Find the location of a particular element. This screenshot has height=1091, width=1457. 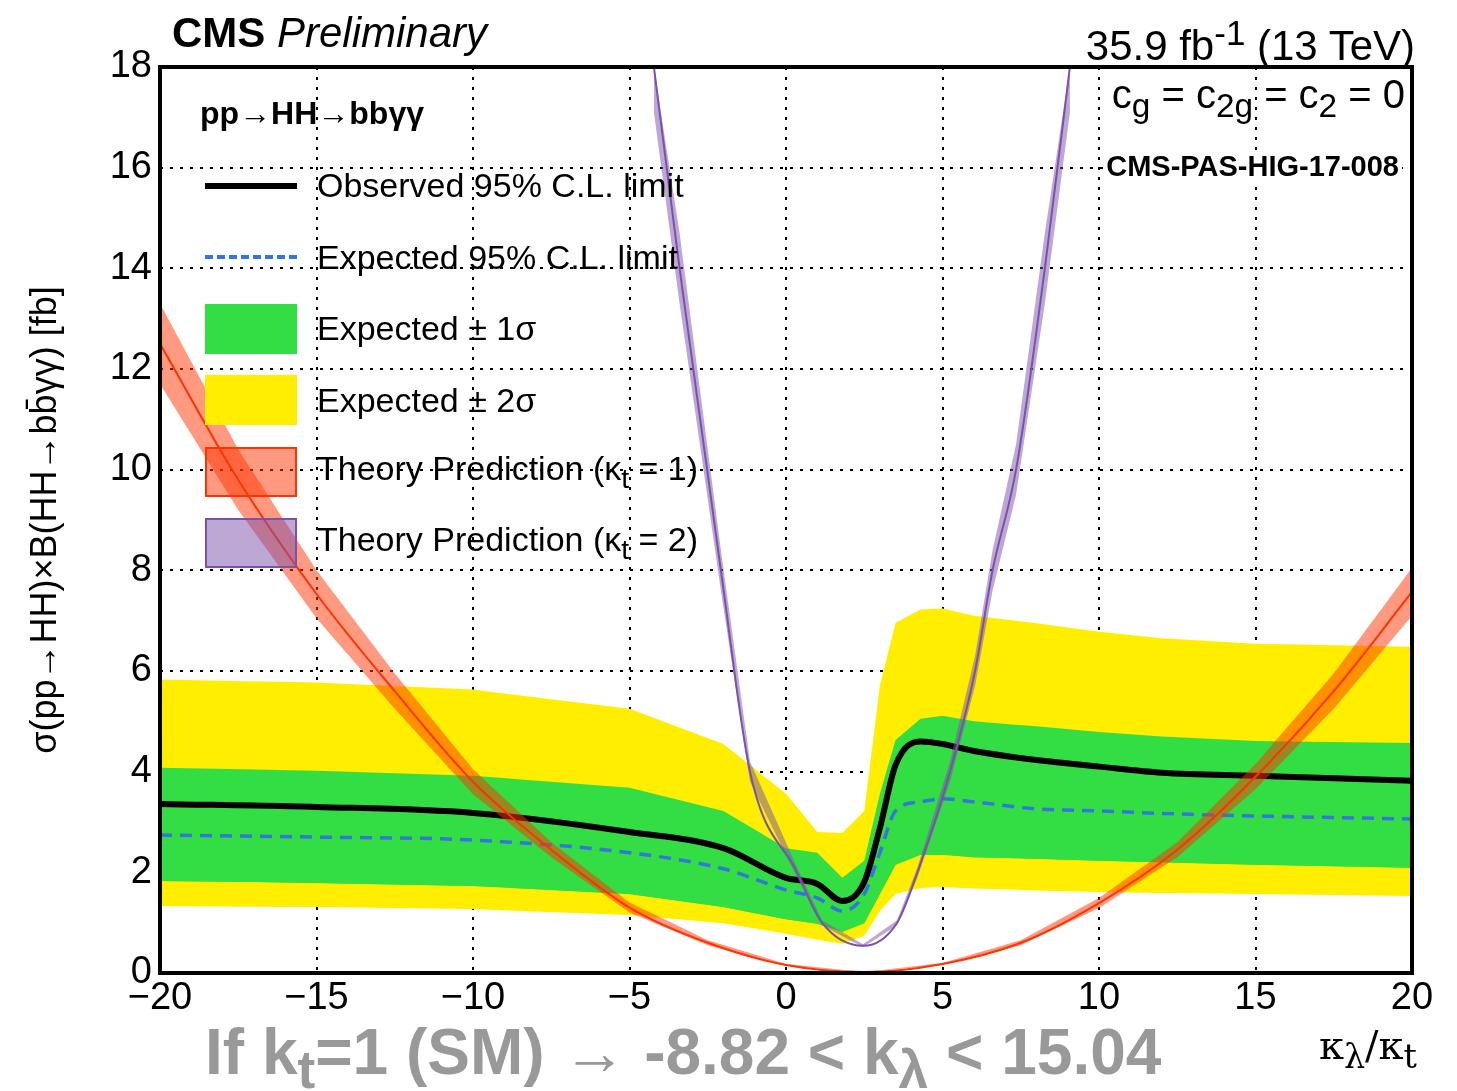

chart-subtitle: 35.9 fb$^{-1}$ (13 TeV) is located at coordinates (1250, 41).